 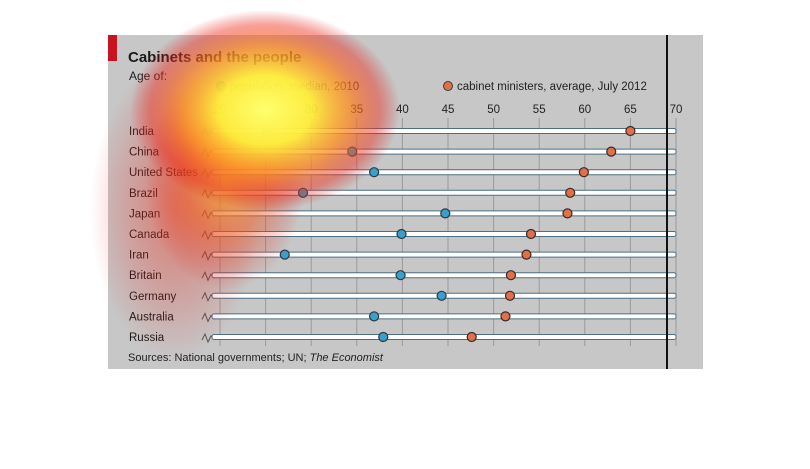 What do you see at coordinates (147, 338) in the screenshot?
I see `category-label: Russia` at bounding box center [147, 338].